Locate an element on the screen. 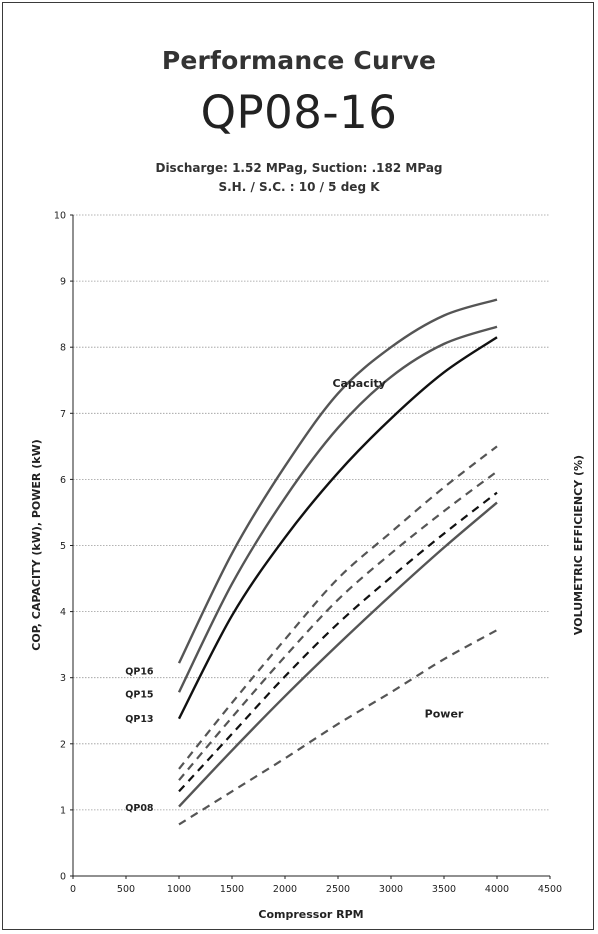 The width and height of the screenshot is (598, 934). x-tick-label-9: 4500 is located at coordinates (550, 889).